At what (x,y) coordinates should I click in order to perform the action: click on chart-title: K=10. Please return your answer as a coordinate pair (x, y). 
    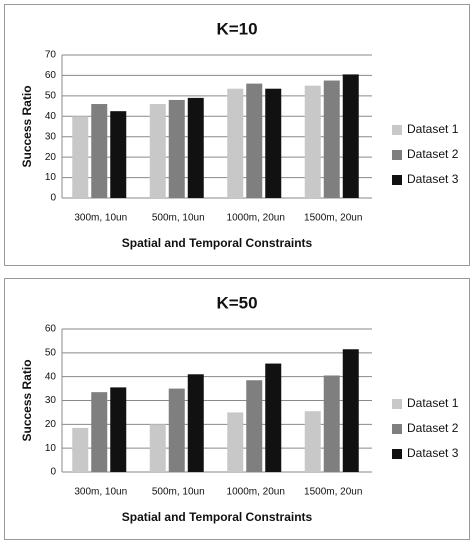
    Looking at the image, I should click on (236, 28).